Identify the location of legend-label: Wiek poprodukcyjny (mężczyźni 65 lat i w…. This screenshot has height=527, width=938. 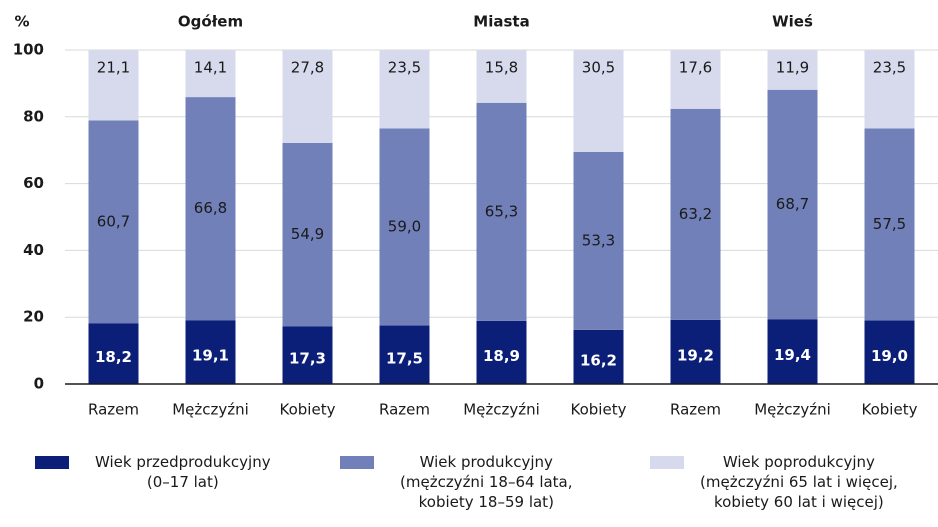
(799, 482).